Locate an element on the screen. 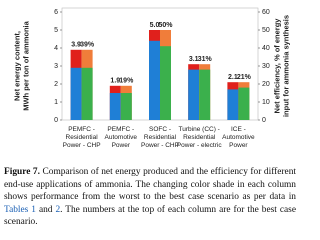  y-tick-label: 5 is located at coordinates (56, 30).